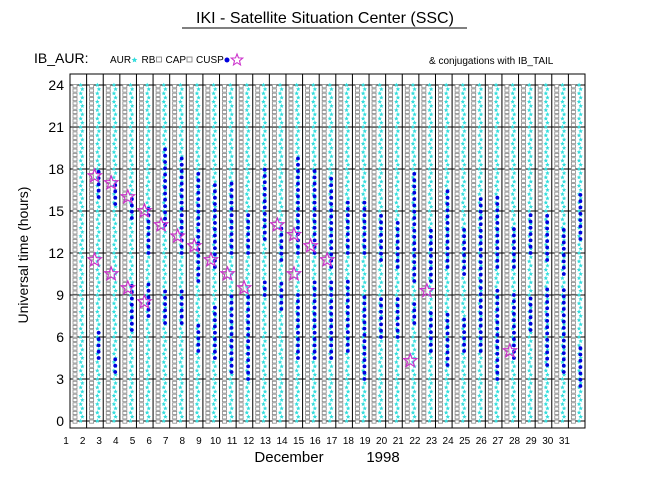 The image size is (650, 500). I want to click on legend-label: AUR, so click(120, 60).